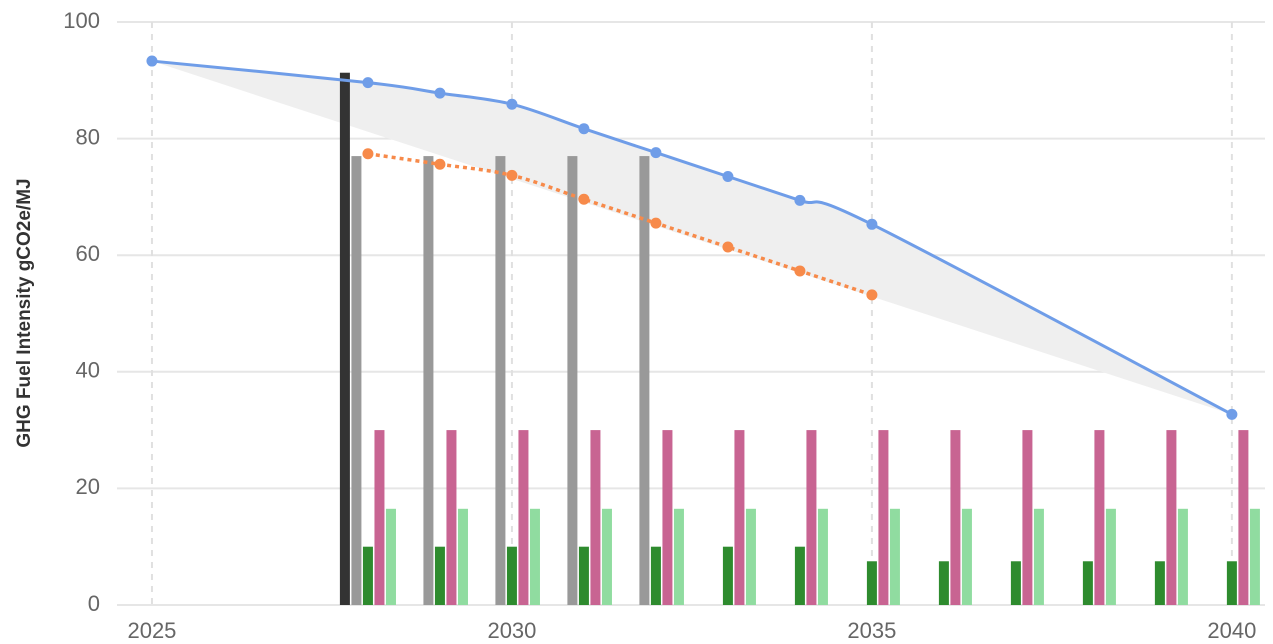  What do you see at coordinates (88, 253) in the screenshot?
I see `y-tick-label: 60` at bounding box center [88, 253].